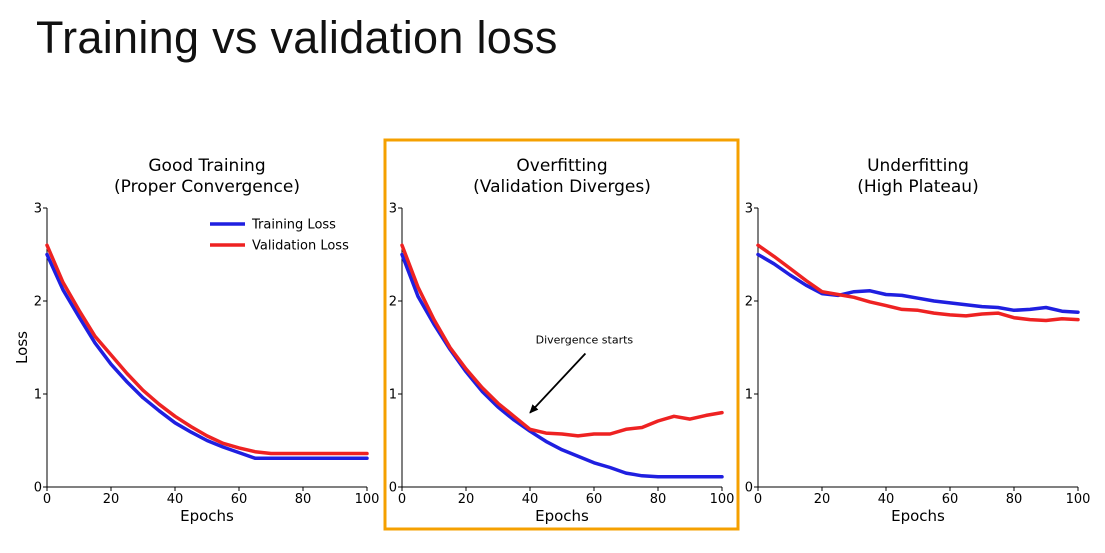 The height and width of the screenshot is (553, 1105). Describe the element at coordinates (206, 166) in the screenshot. I see `chart-title-line-1: Good Training` at that location.